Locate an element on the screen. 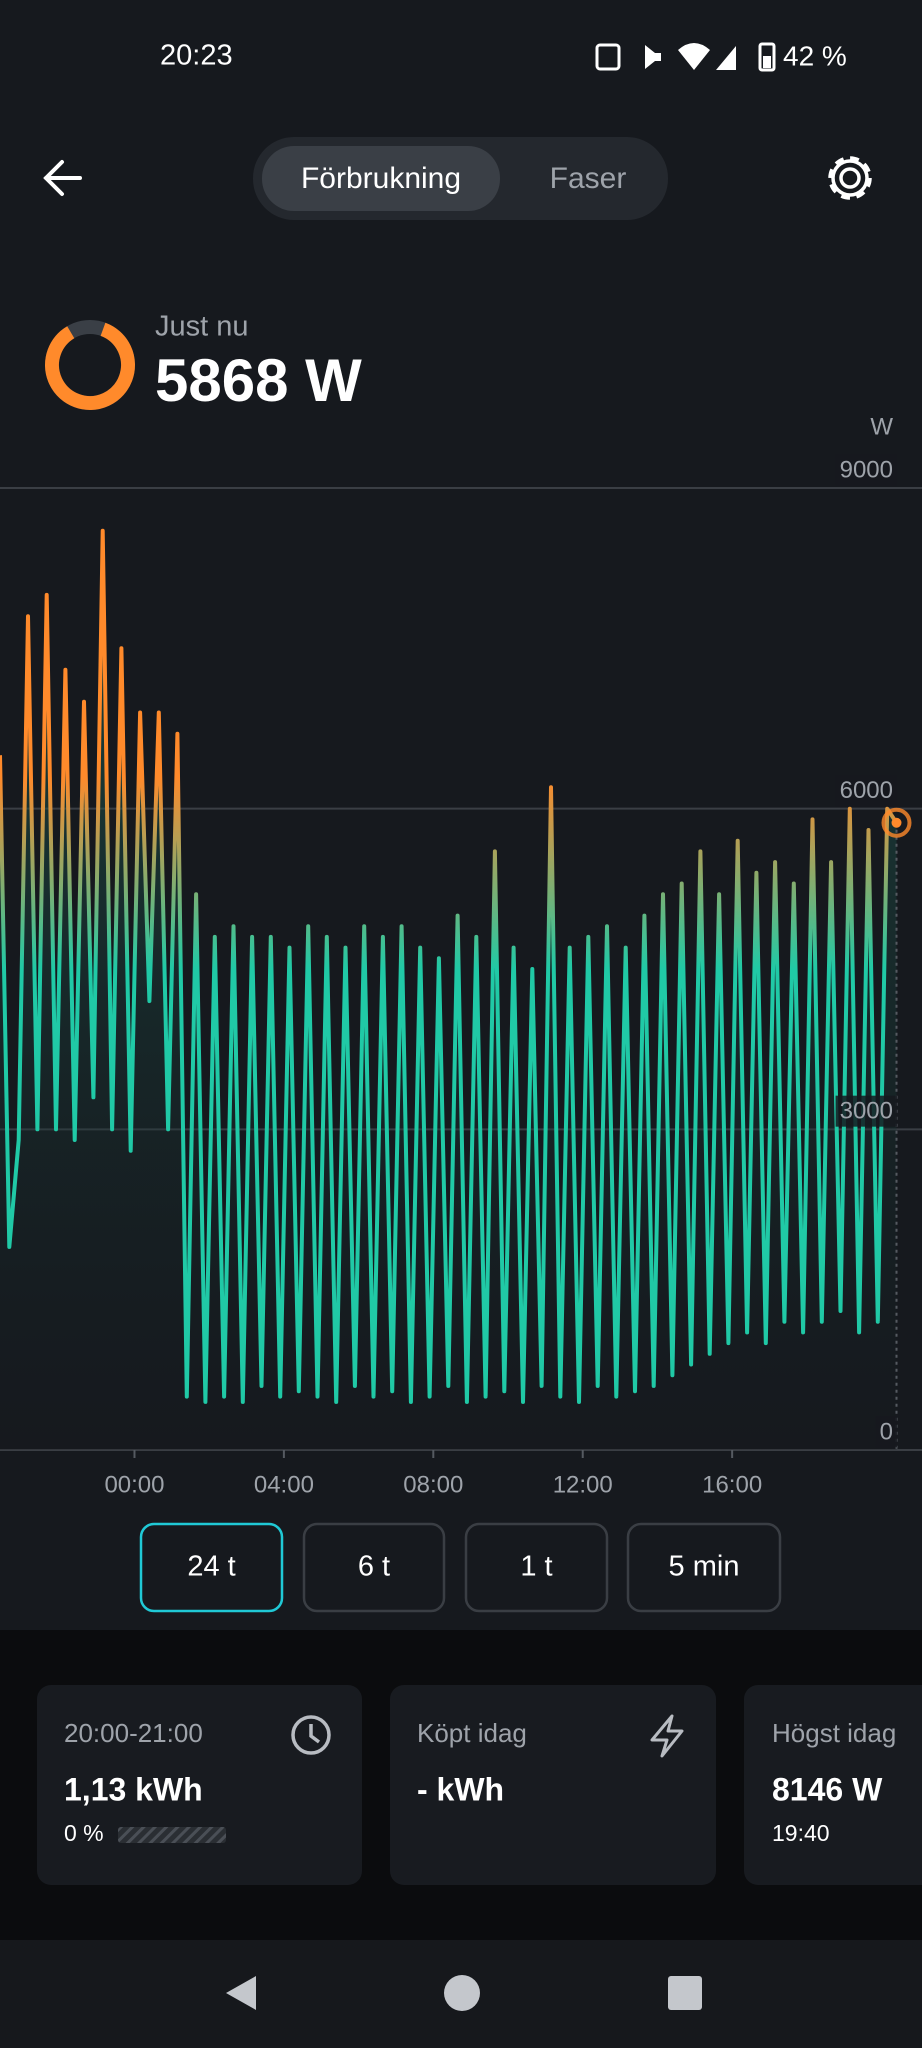  x-tick-label: 12:00 is located at coordinates (583, 1484).